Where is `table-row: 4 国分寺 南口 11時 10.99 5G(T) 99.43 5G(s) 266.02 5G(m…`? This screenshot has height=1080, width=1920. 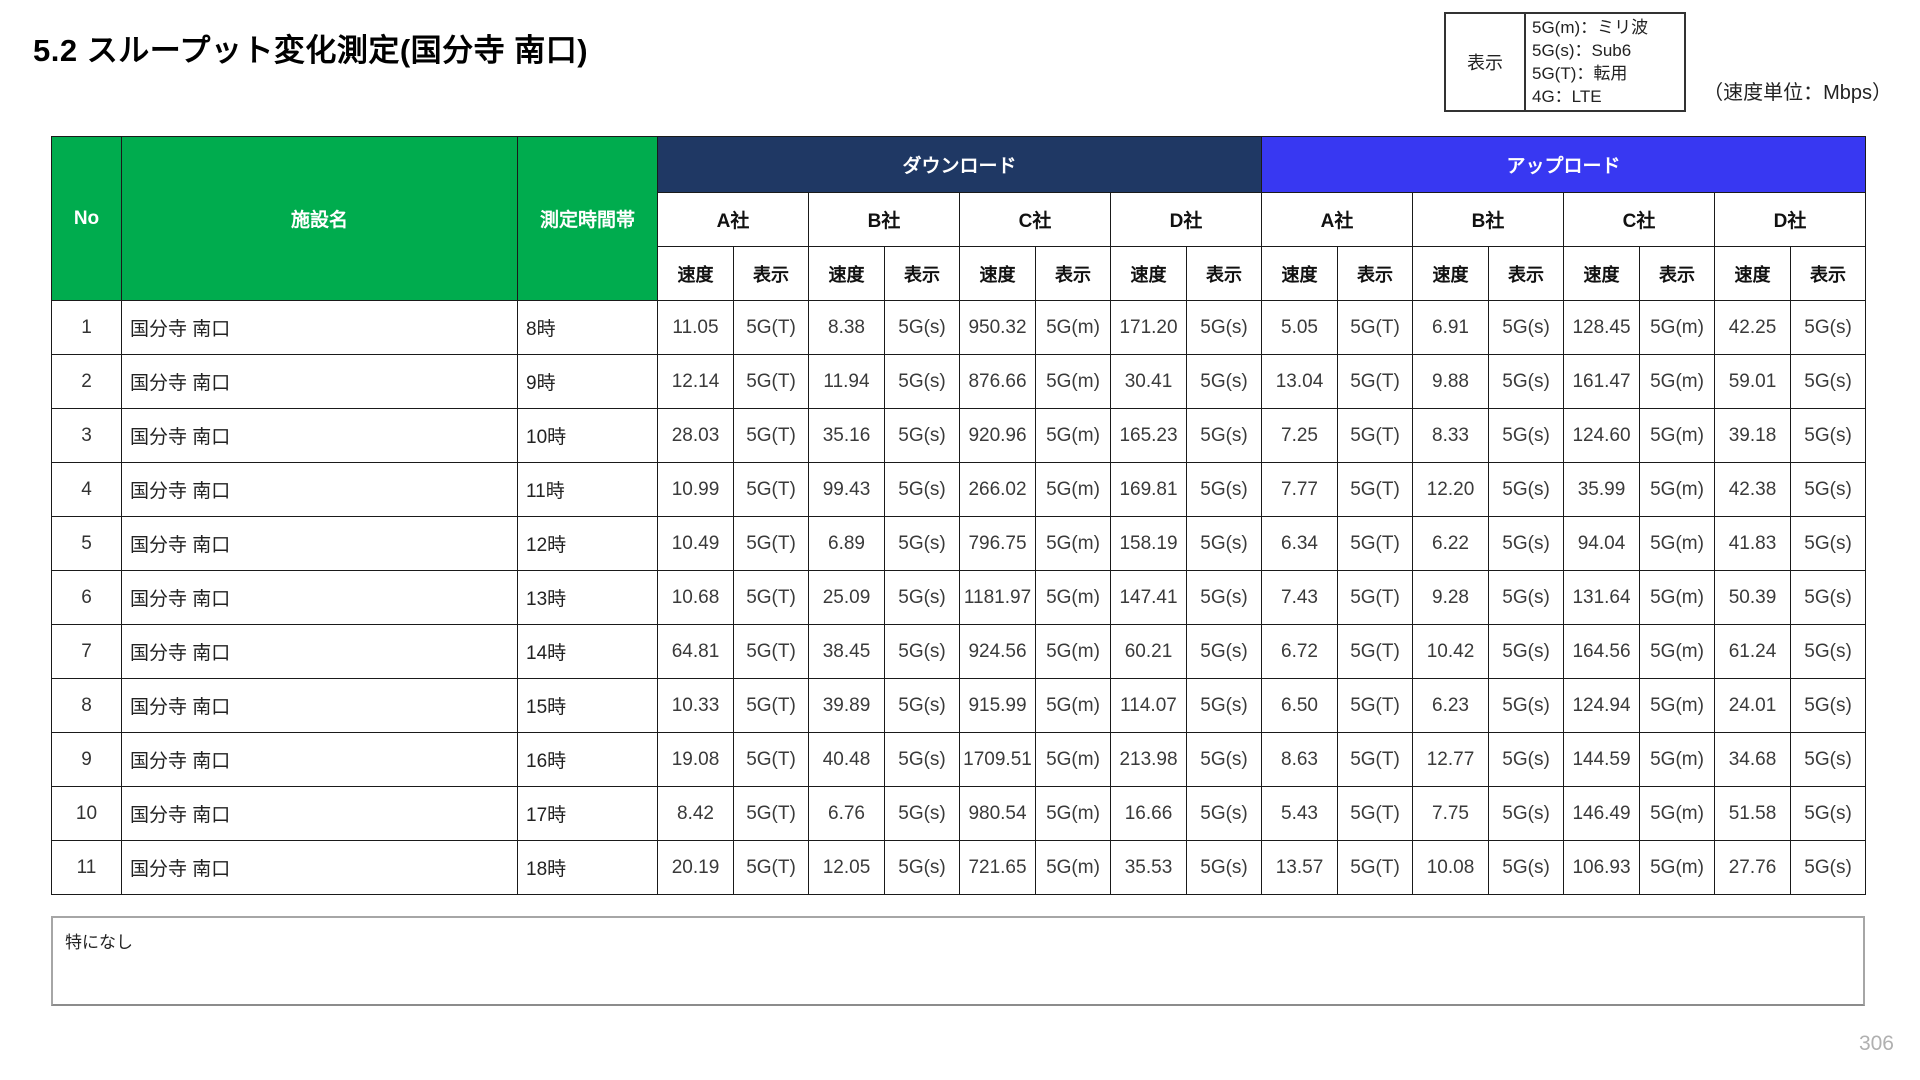 table-row: 4 国分寺 南口 11時 10.99 5G(T) 99.43 5G(s) 266.02 5G(m… is located at coordinates (959, 489).